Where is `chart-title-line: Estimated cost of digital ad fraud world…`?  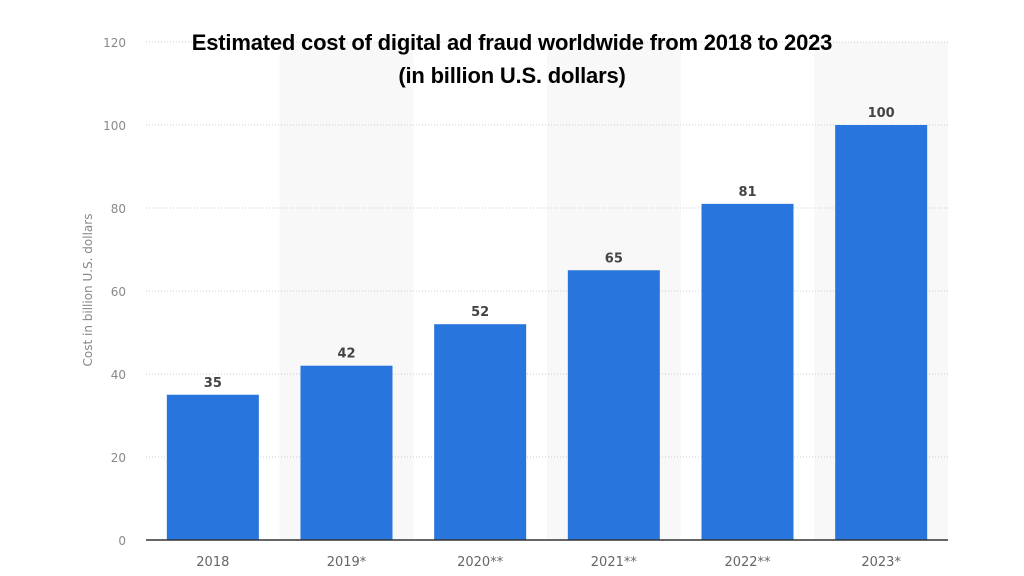
chart-title-line: Estimated cost of digital ad fraud world… is located at coordinates (512, 42).